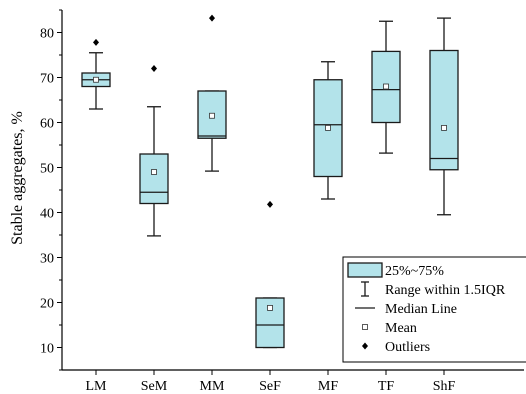  I want to click on legend-label: Outliers, so click(407, 347).